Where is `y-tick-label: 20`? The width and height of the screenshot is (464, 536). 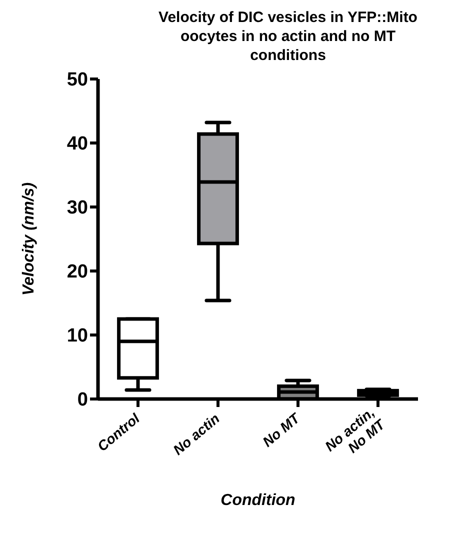
y-tick-label: 20 is located at coordinates (77, 272).